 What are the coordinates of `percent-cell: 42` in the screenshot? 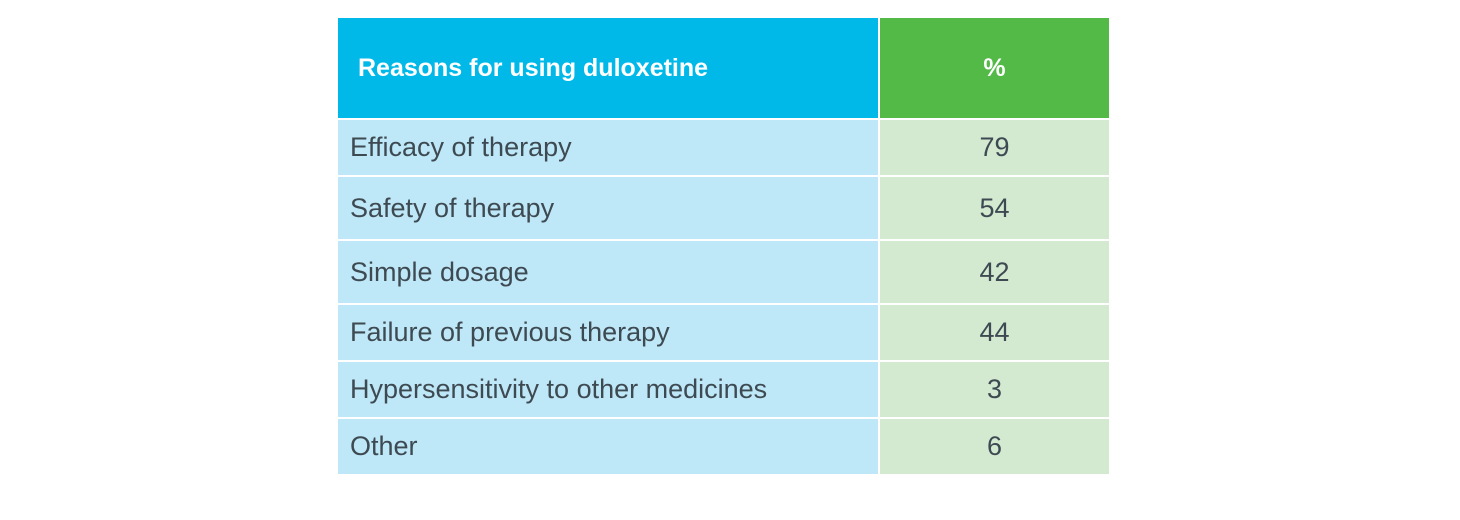 It's located at (994, 272).